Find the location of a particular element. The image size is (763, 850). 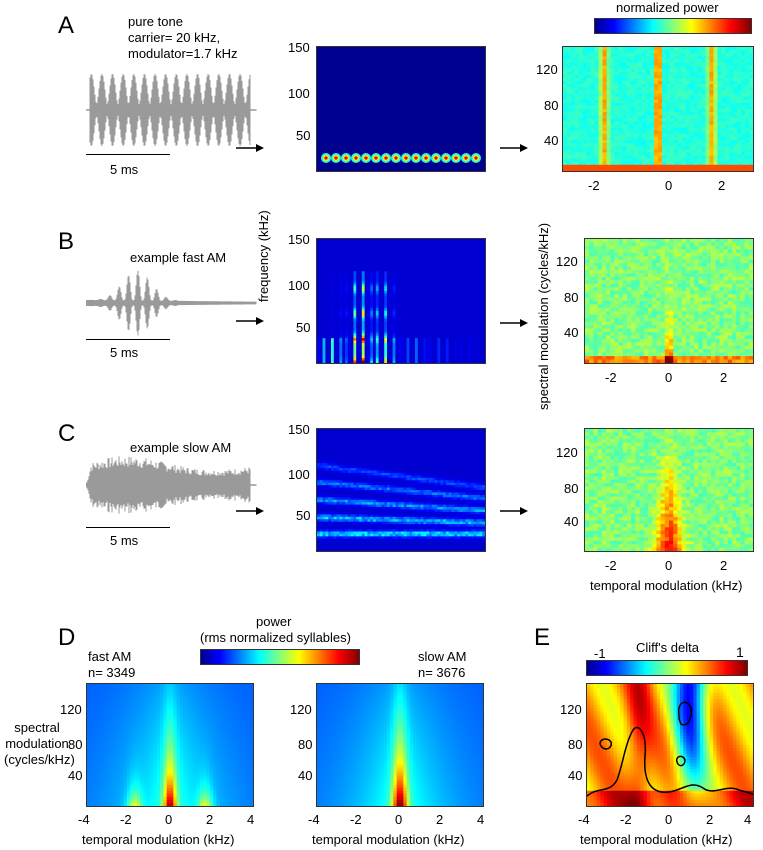

spectrogram-peak is located at coordinates (476, 158).